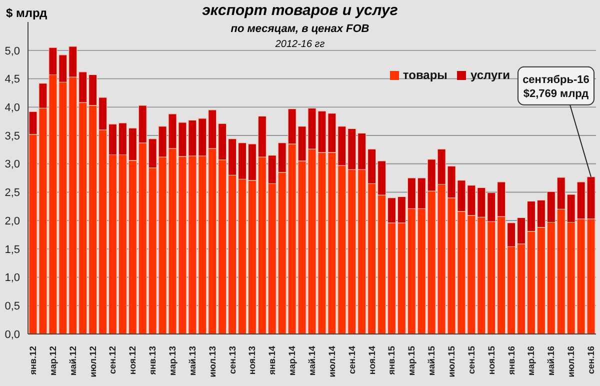 This screenshot has width=600, height=386. I want to click on y-tick-label: 0,0, so click(12, 334).